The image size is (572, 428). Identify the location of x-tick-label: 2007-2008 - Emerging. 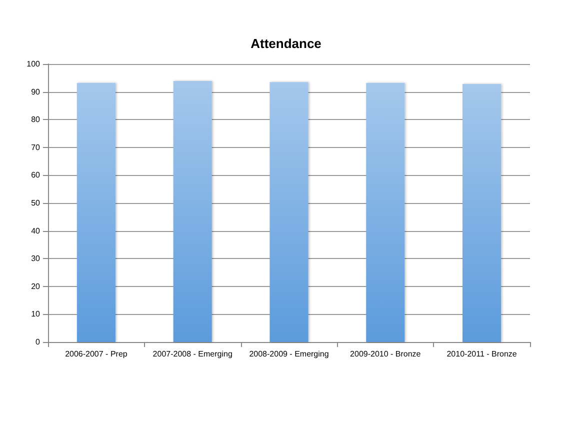
(192, 354).